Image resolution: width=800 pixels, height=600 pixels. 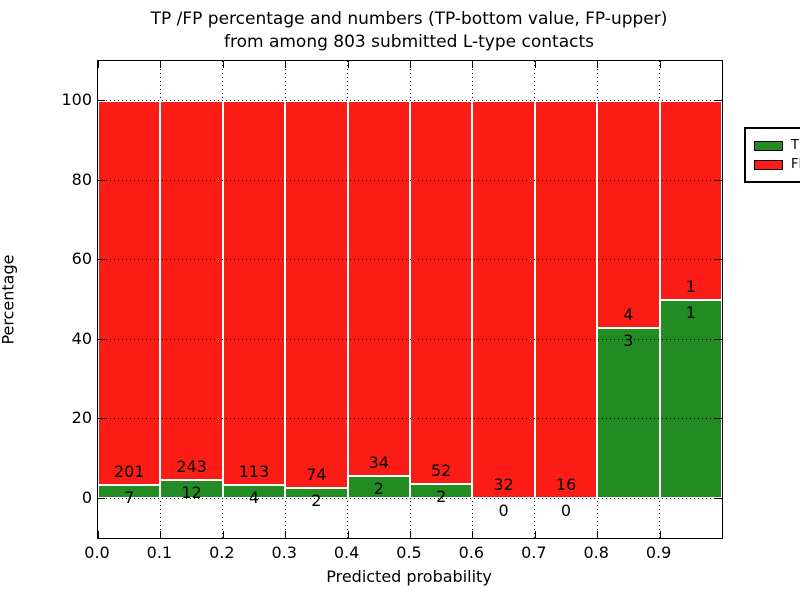 What do you see at coordinates (81, 338) in the screenshot?
I see `y-tick-label: 40` at bounding box center [81, 338].